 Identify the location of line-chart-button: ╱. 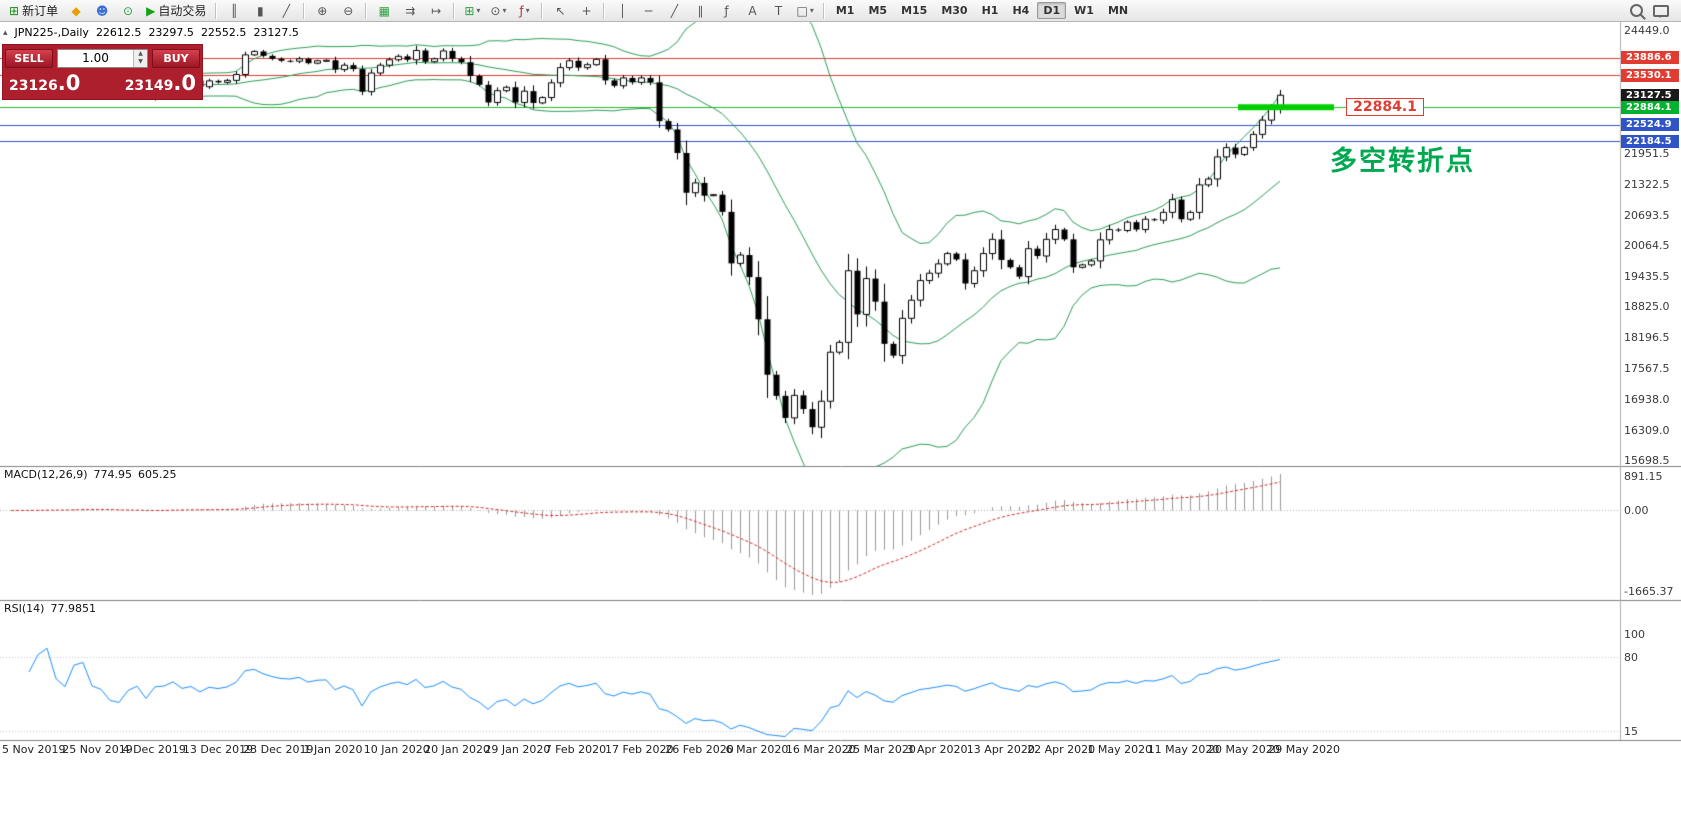
(286, 11).